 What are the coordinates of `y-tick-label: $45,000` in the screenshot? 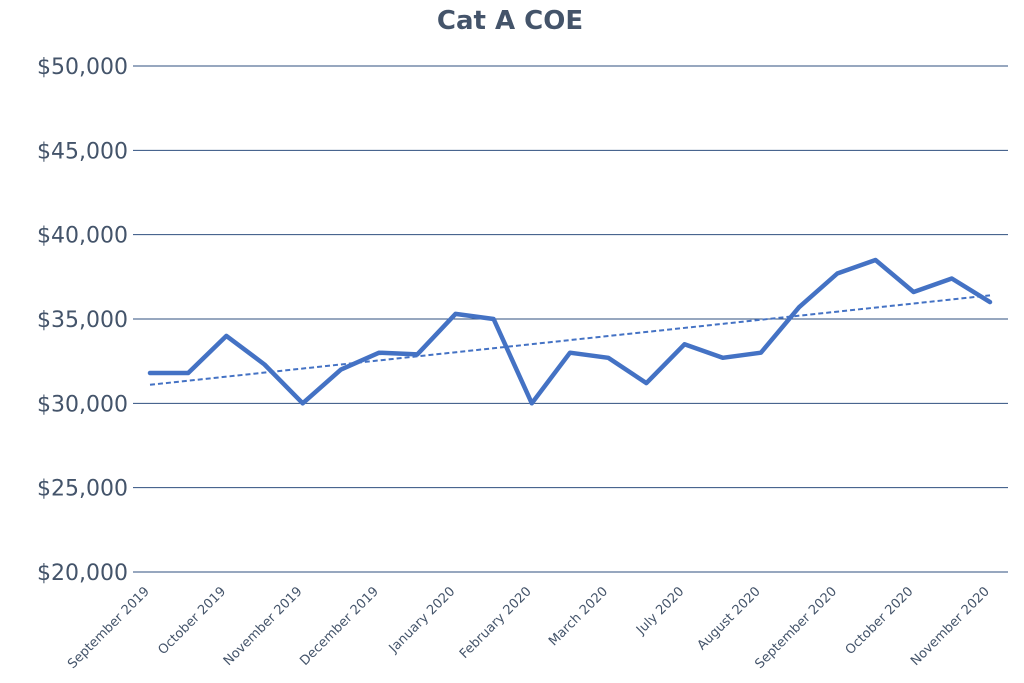 It's located at (82, 151).